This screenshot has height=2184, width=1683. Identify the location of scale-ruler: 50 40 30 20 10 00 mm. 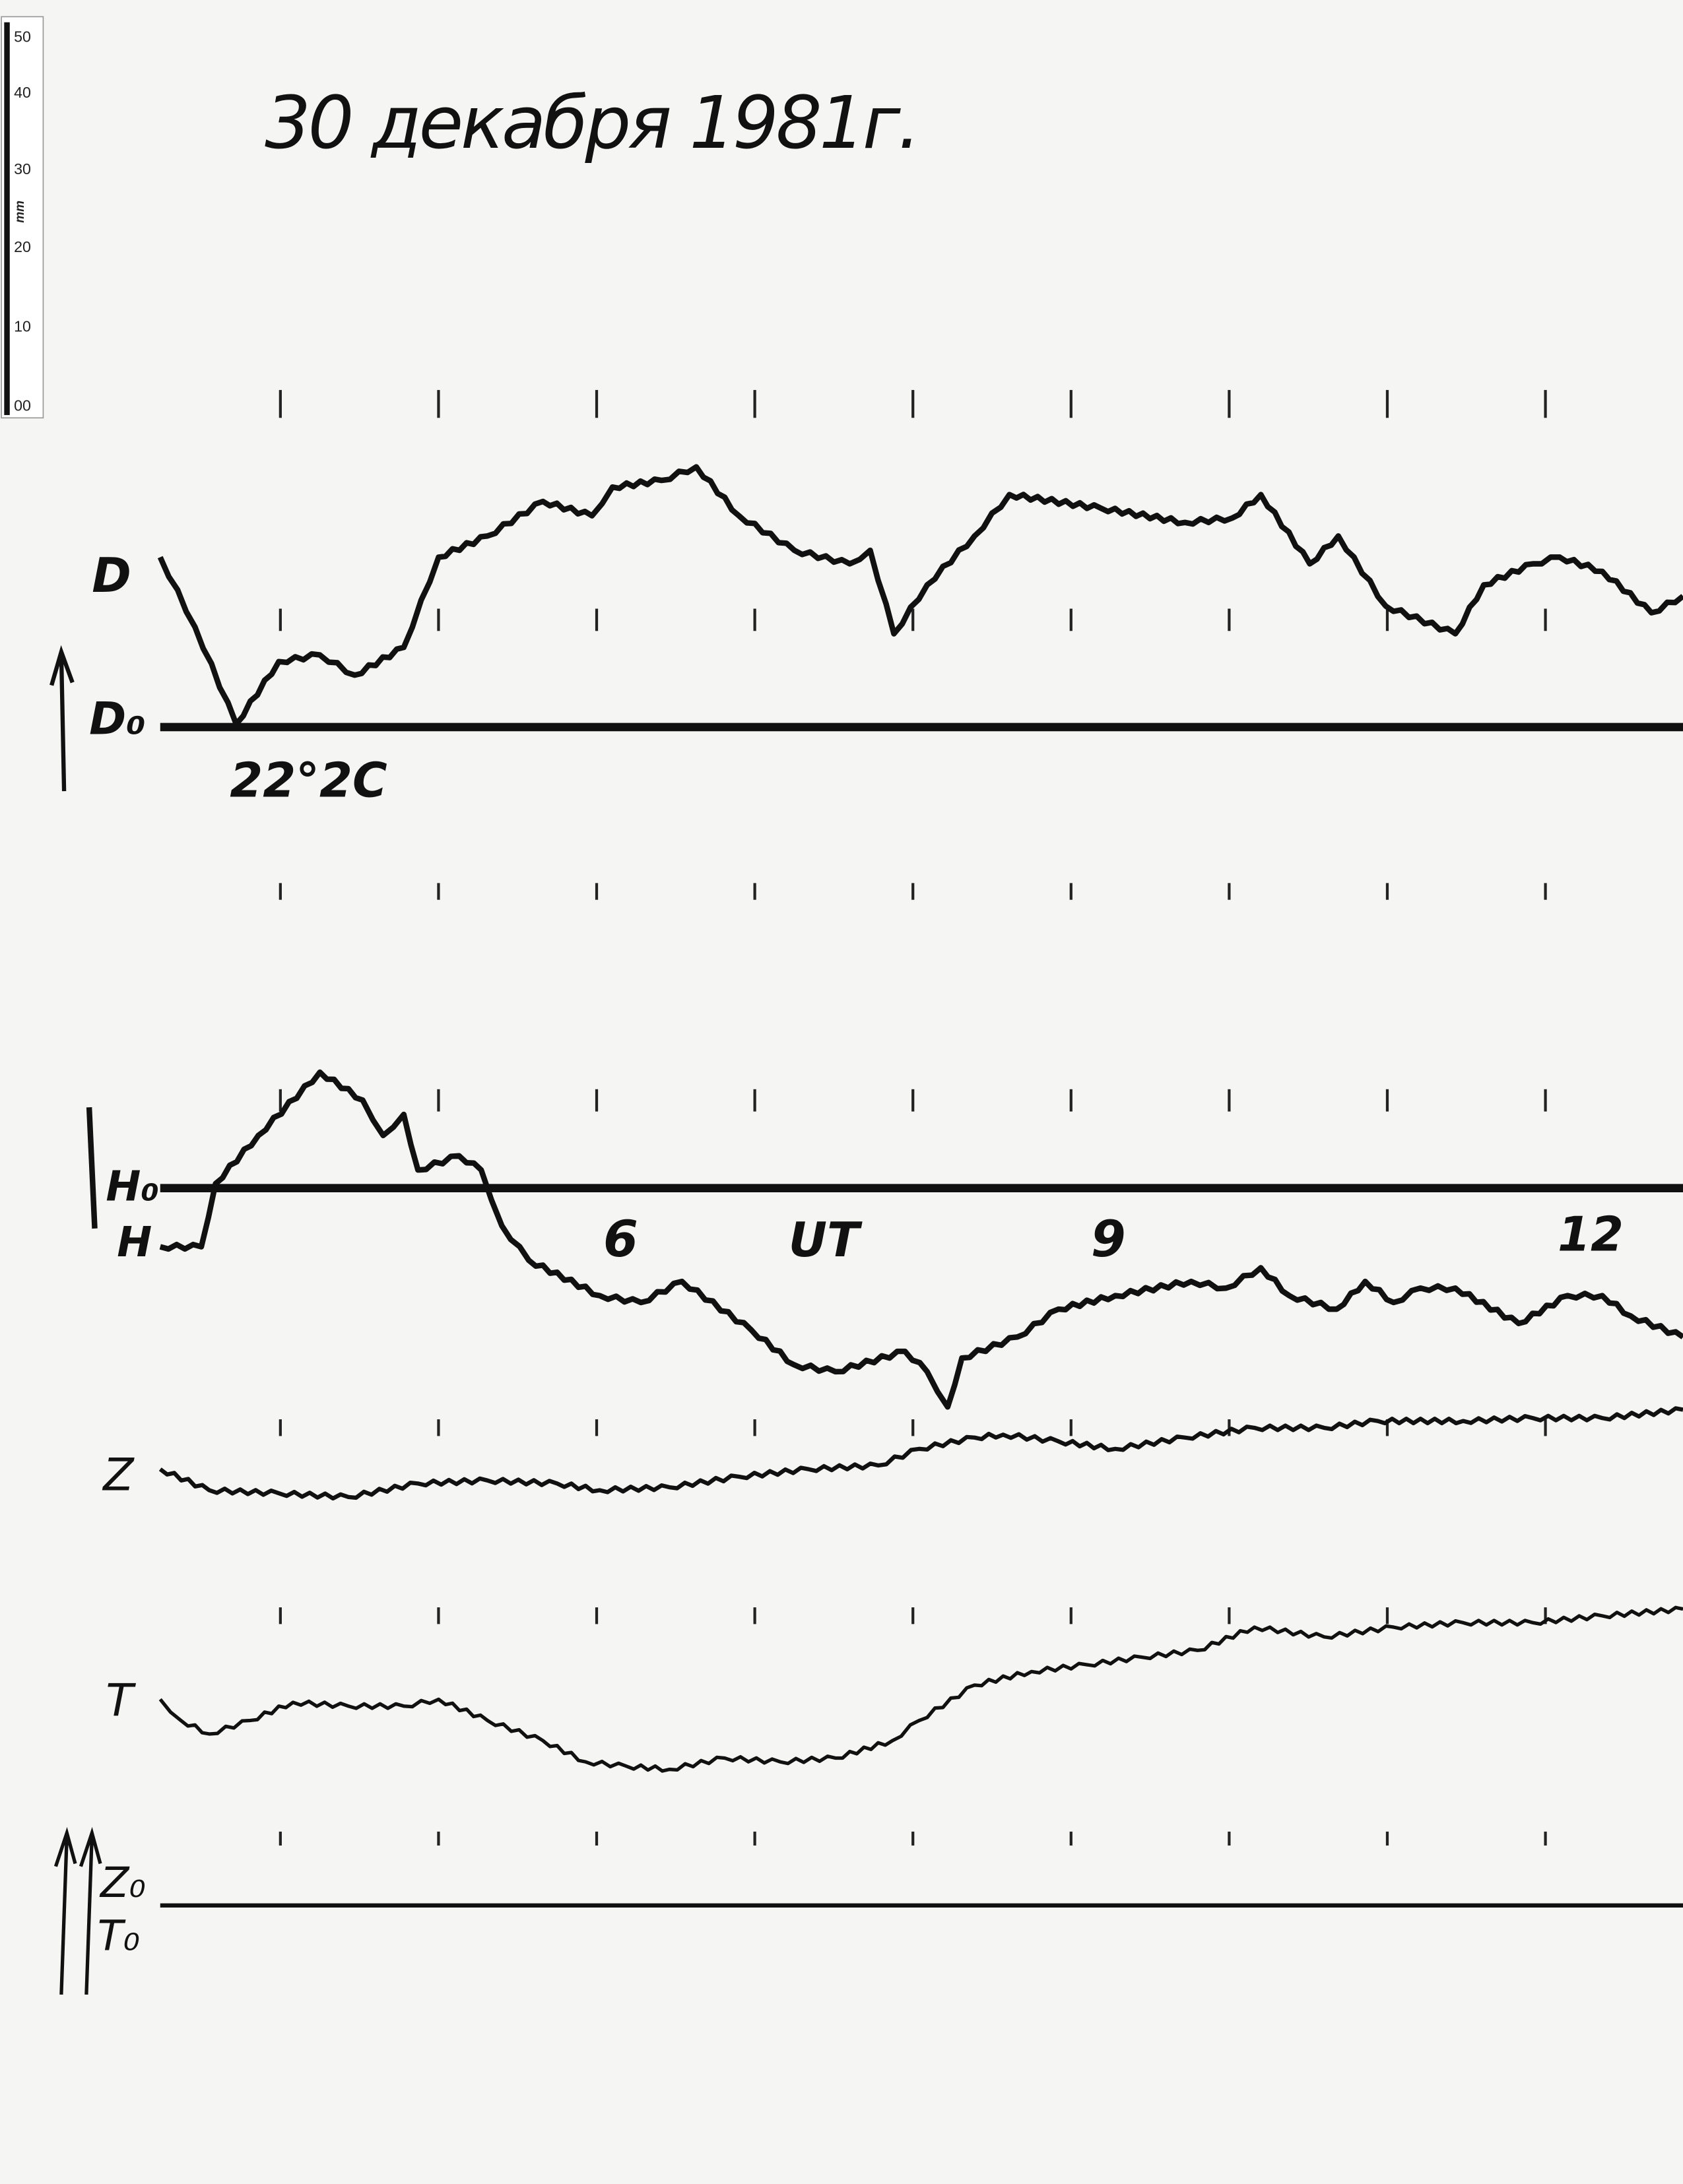
(23, 217).